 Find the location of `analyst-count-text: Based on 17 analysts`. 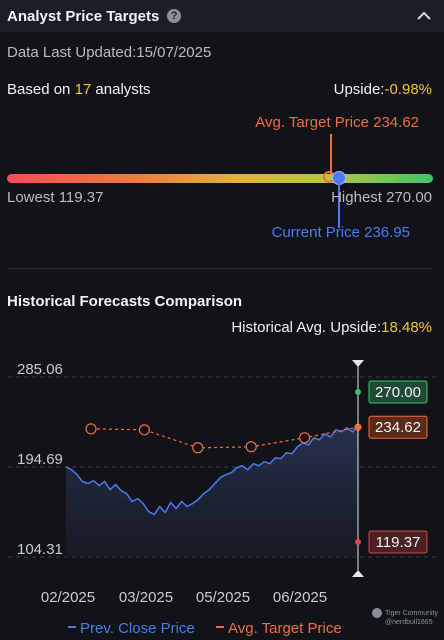

analyst-count-text: Based on 17 analysts is located at coordinates (79, 89).